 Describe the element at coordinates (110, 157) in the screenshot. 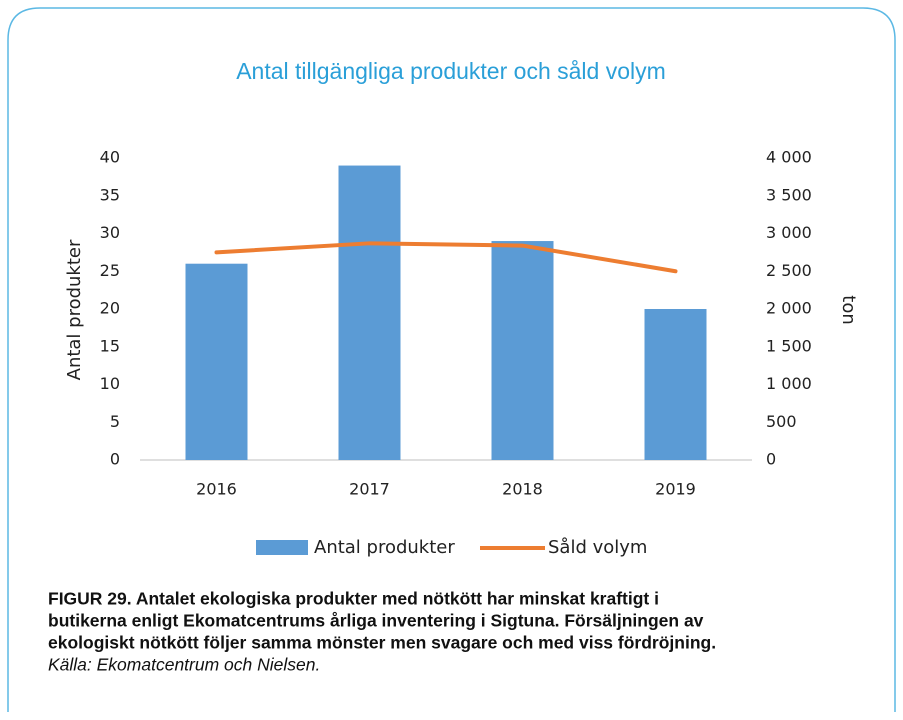

I see `y-tick-label: 40` at that location.